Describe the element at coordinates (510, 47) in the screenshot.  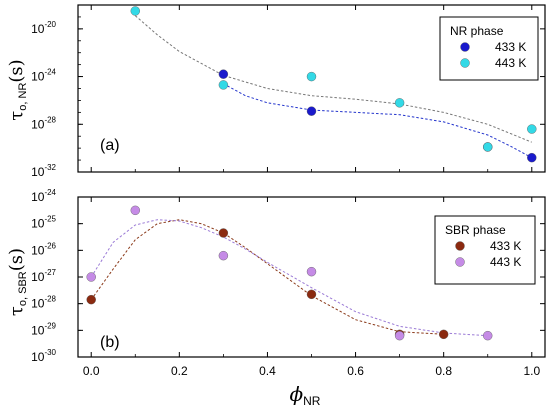
I see `legend-label-a: 433 K` at that location.